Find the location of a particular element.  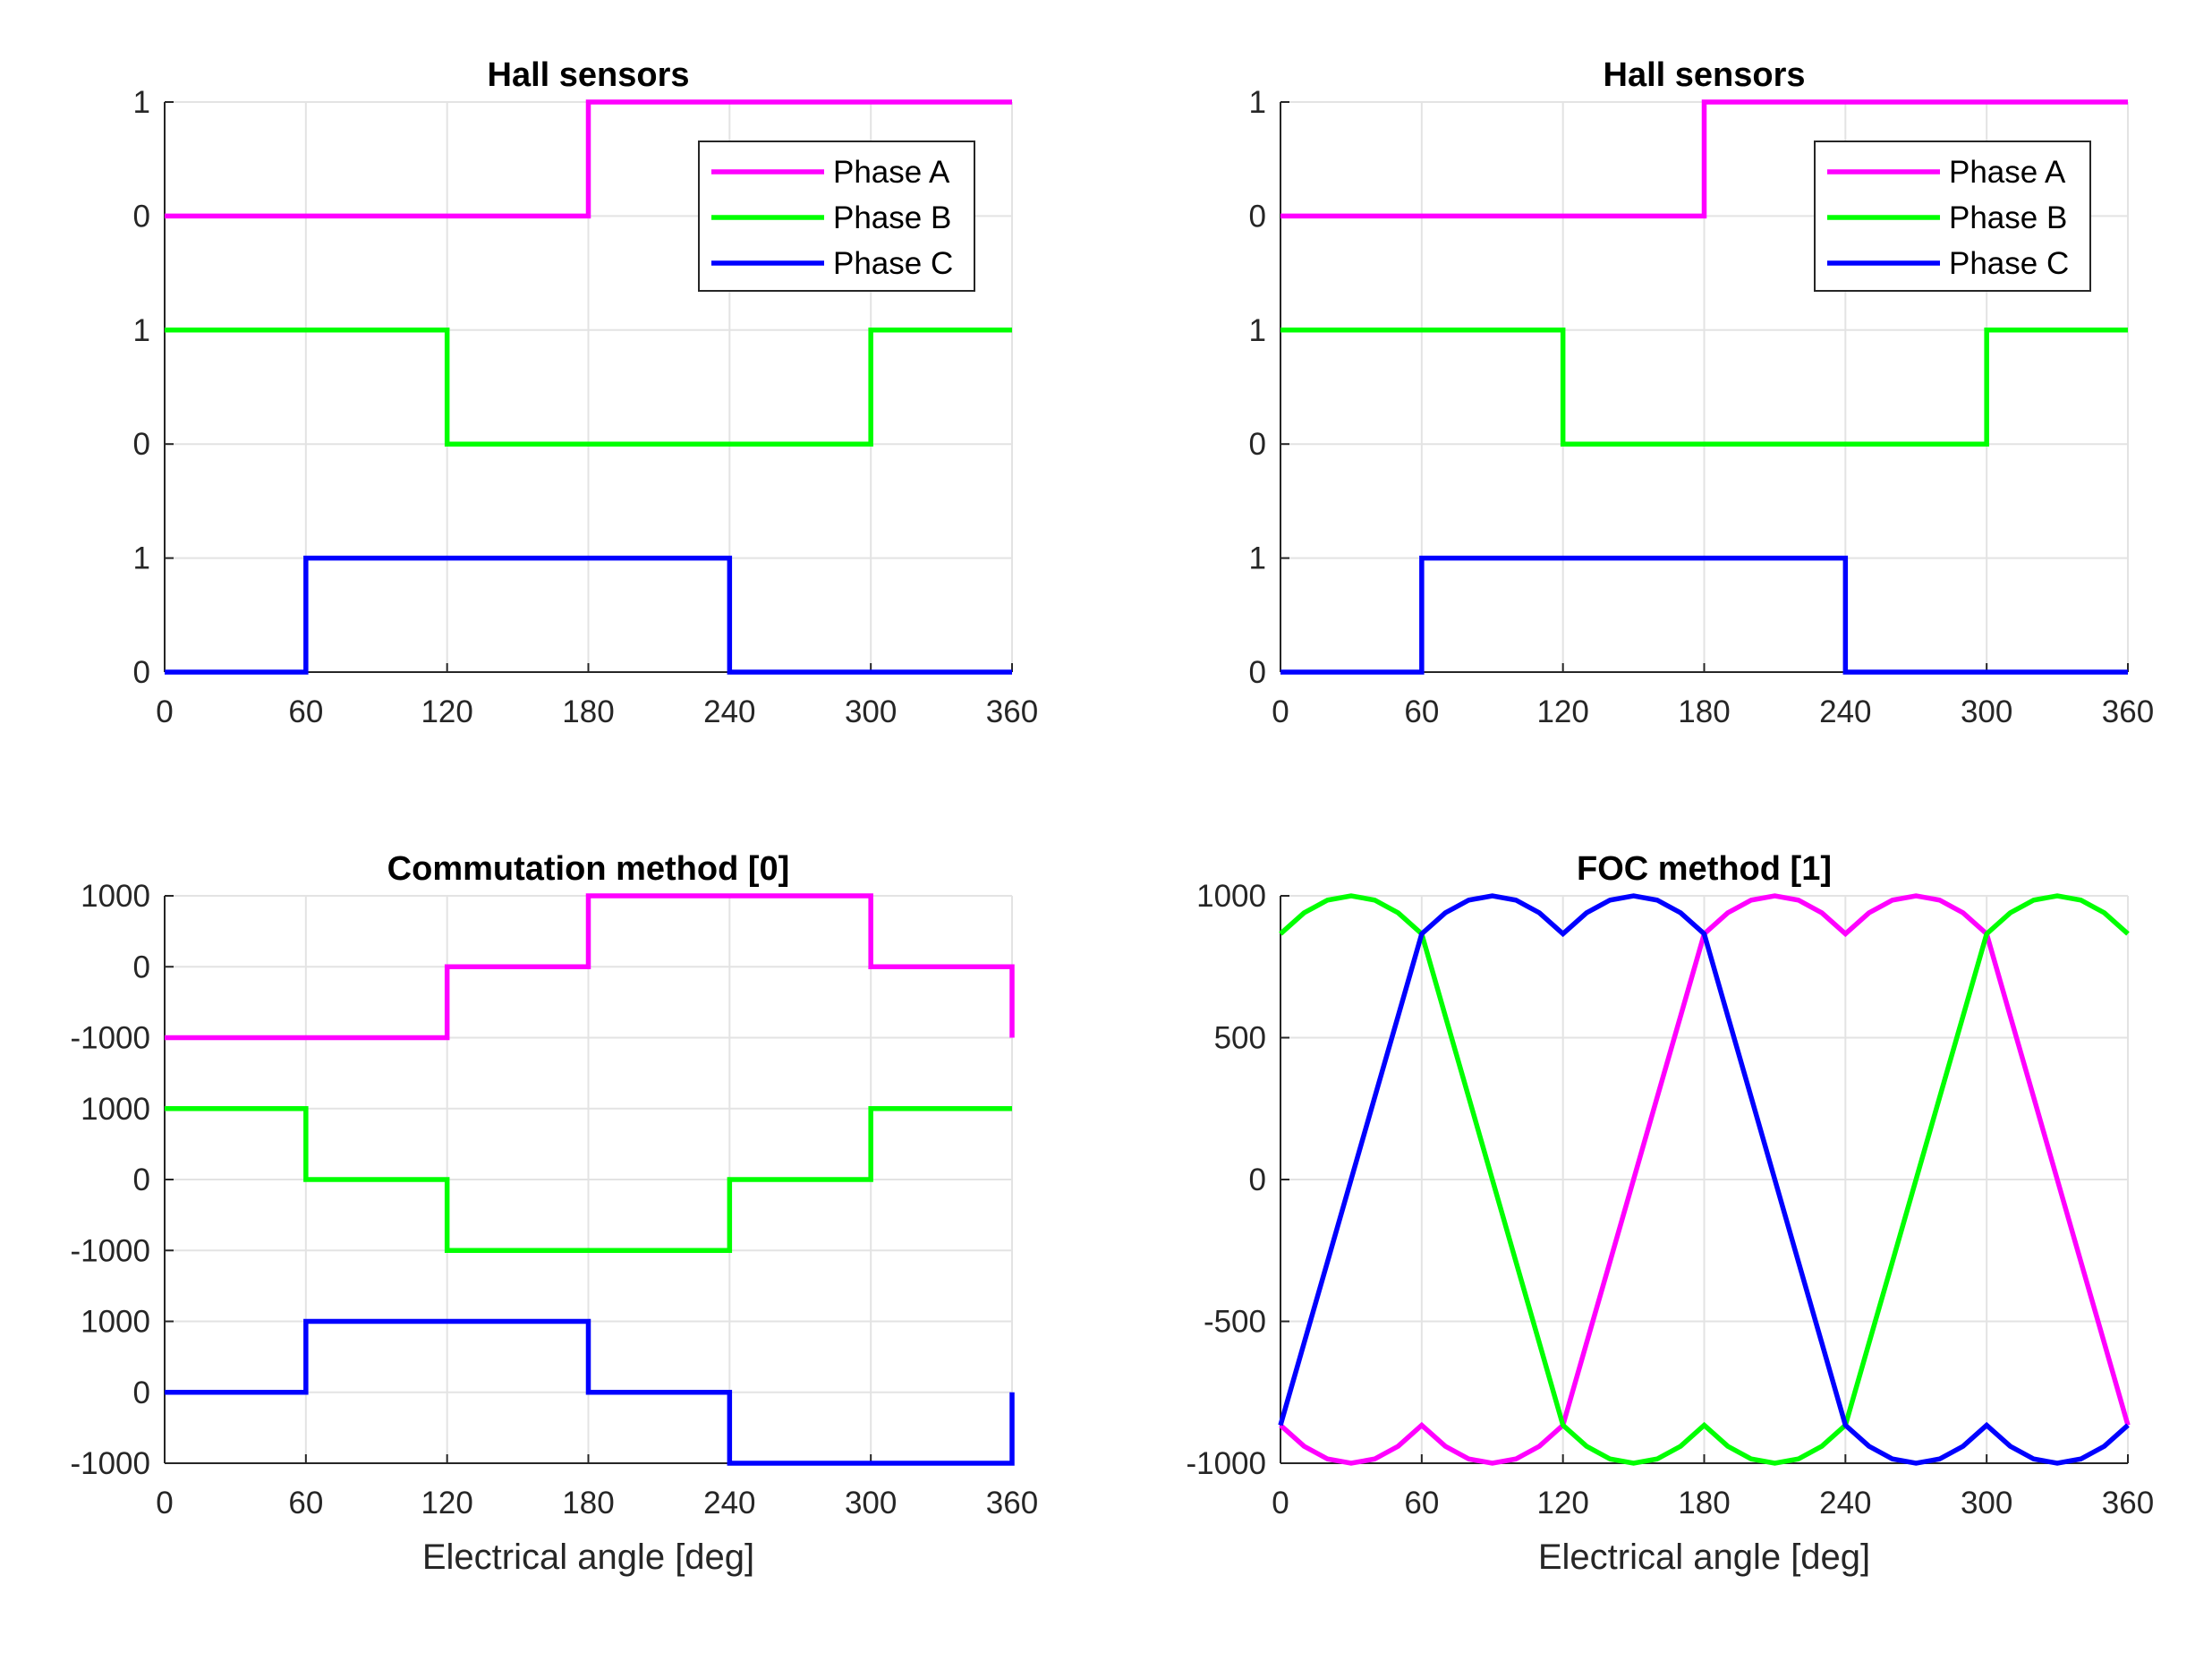

y-tick-label: -500 is located at coordinates (1235, 1322).